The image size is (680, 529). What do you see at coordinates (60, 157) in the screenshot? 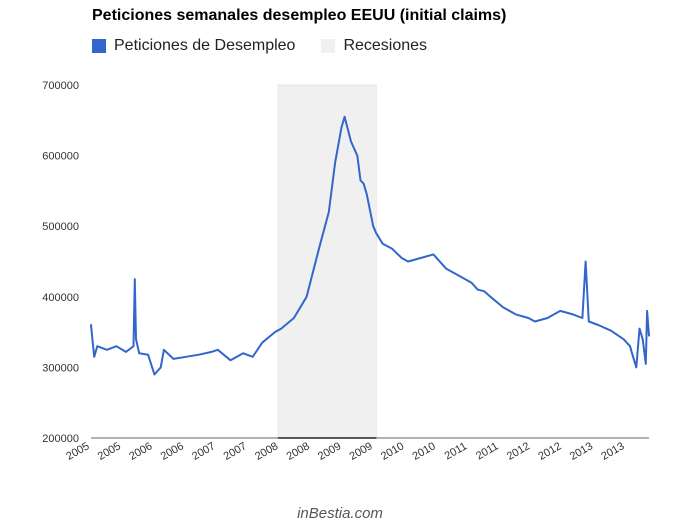
I see `y-tick-label: 600000` at bounding box center [60, 157].